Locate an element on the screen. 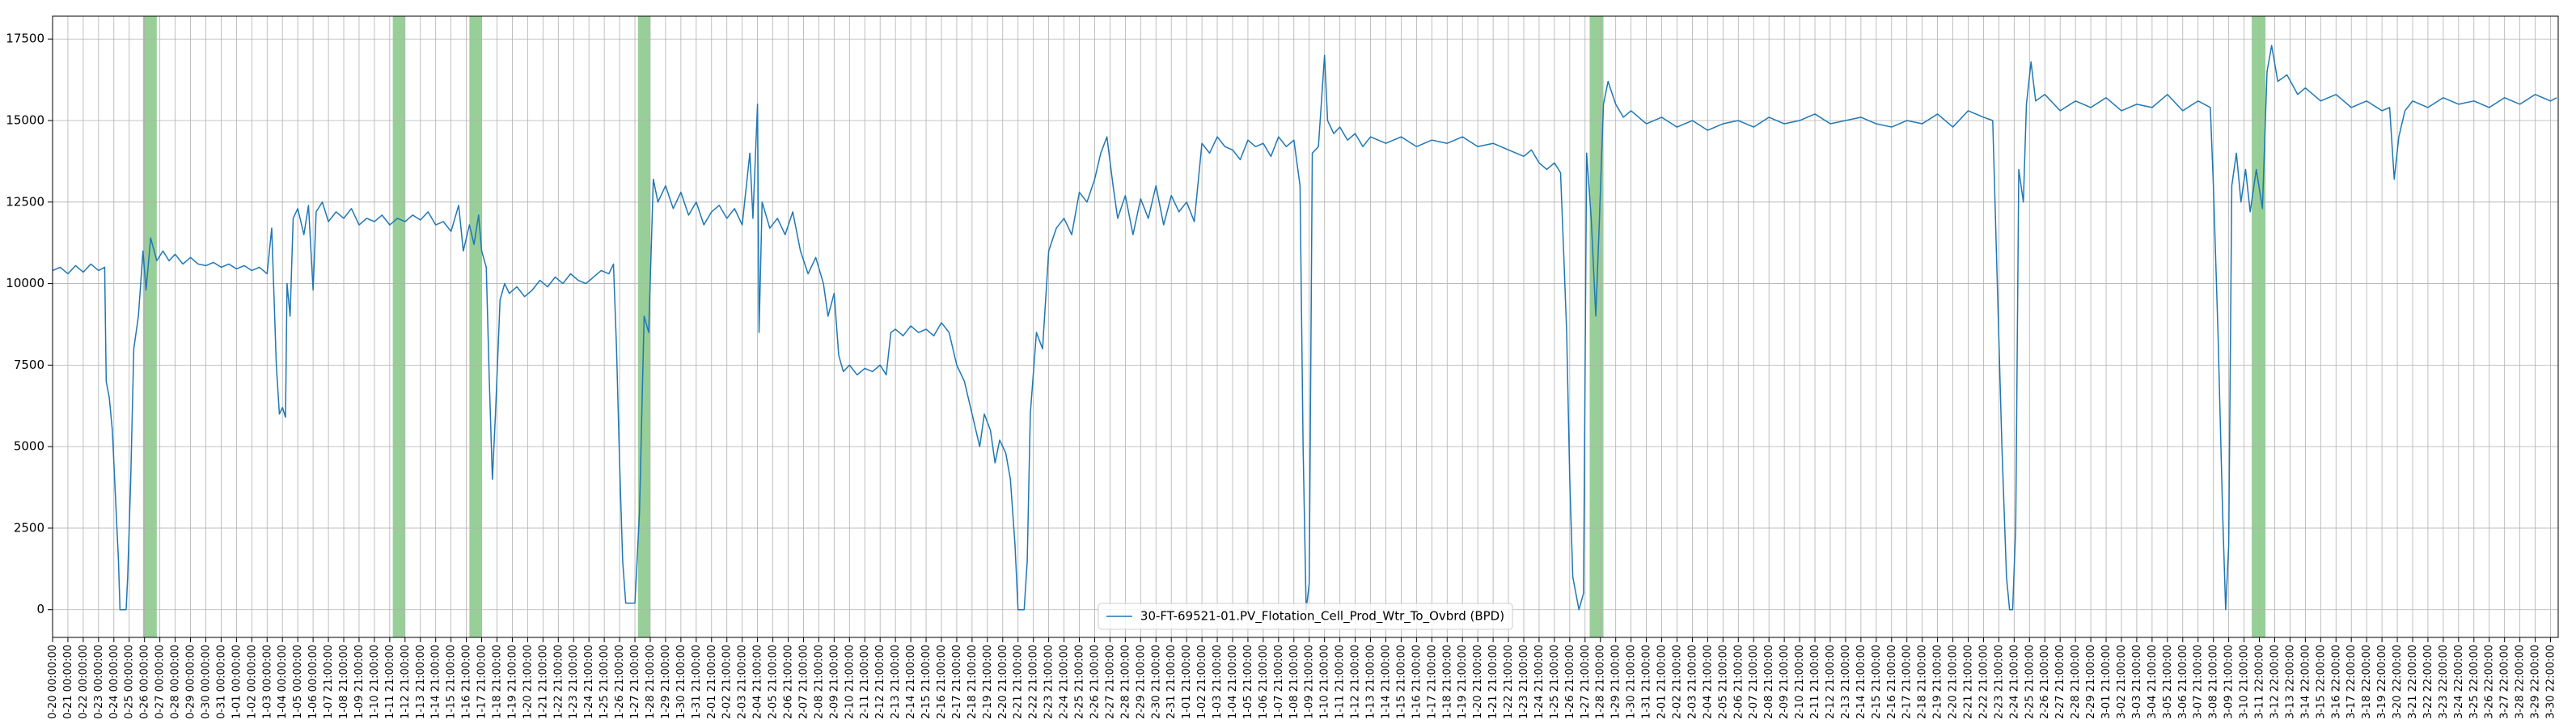  x-tick-label: 3-25 22:00:00 is located at coordinates (2475, 682).